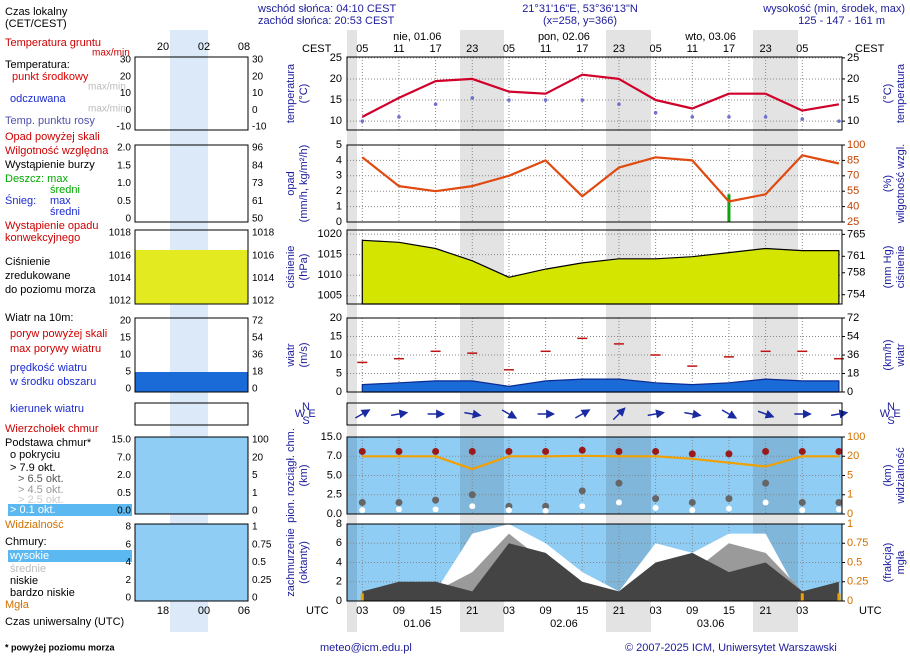  Describe the element at coordinates (600, 178) in the screenshot. I see `line` at that location.